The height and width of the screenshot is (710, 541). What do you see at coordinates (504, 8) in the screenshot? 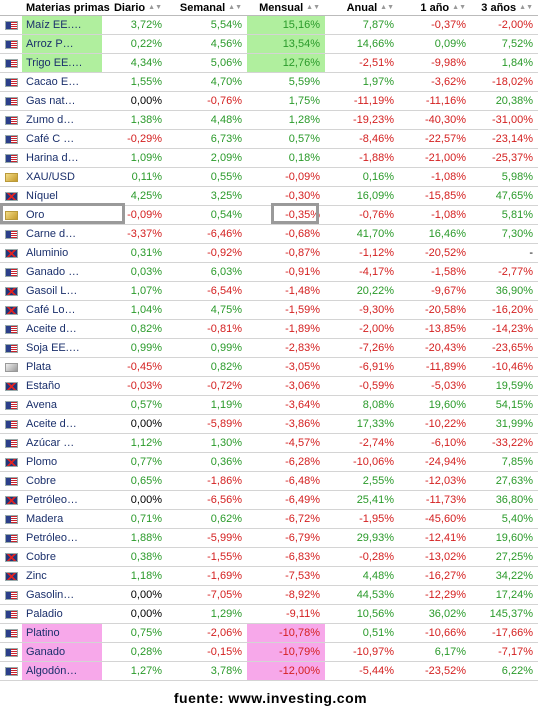
I see `header-3-anos: 3 años ▲▼` at bounding box center [504, 8].